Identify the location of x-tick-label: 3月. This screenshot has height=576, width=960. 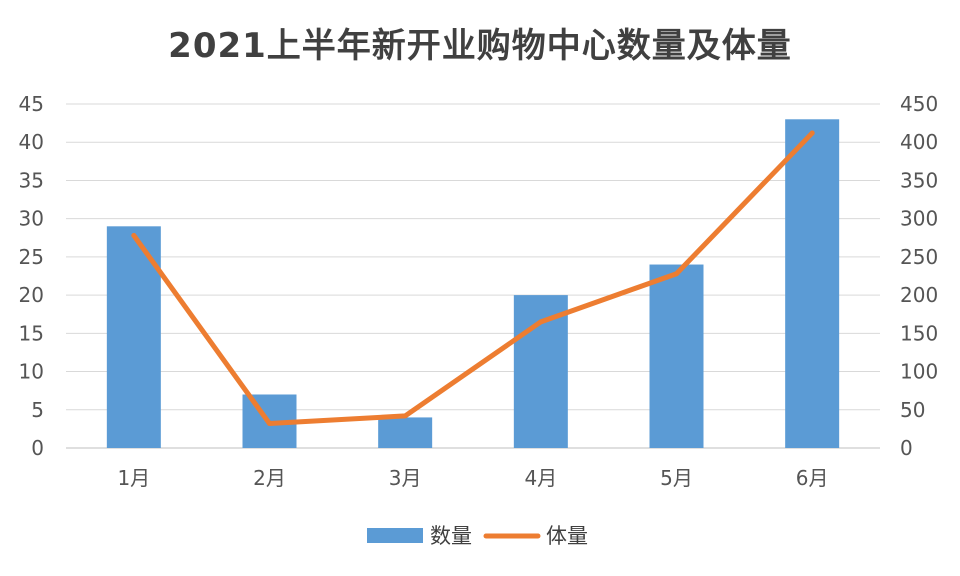
(405, 478).